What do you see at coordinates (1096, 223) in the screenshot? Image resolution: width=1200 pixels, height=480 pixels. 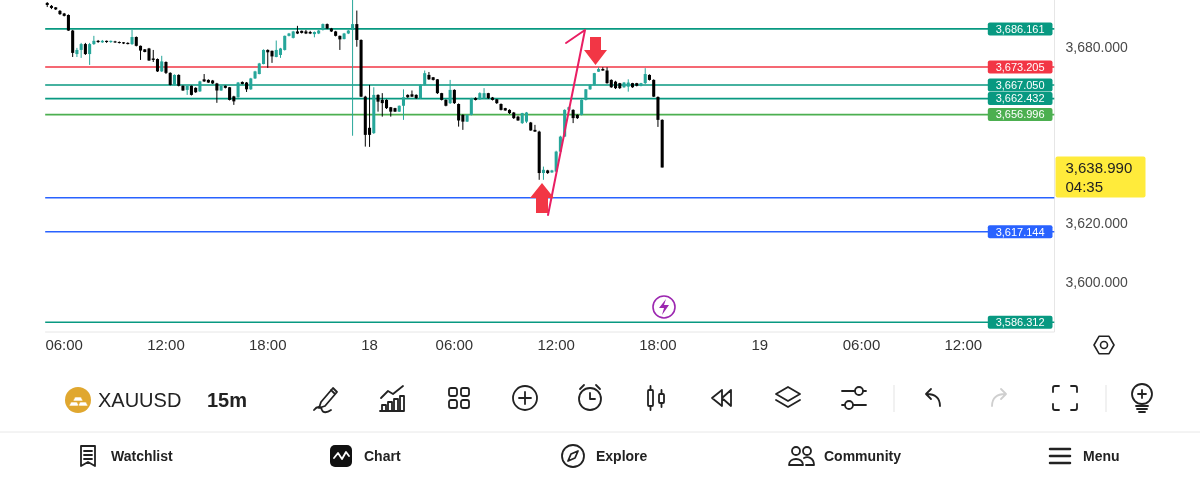 I see `y-tick-label: 3,620.000` at bounding box center [1096, 223].